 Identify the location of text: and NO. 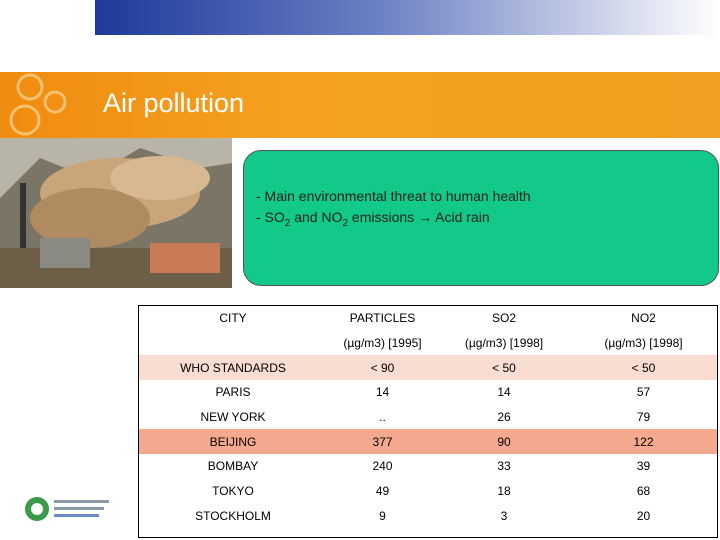
(316, 217).